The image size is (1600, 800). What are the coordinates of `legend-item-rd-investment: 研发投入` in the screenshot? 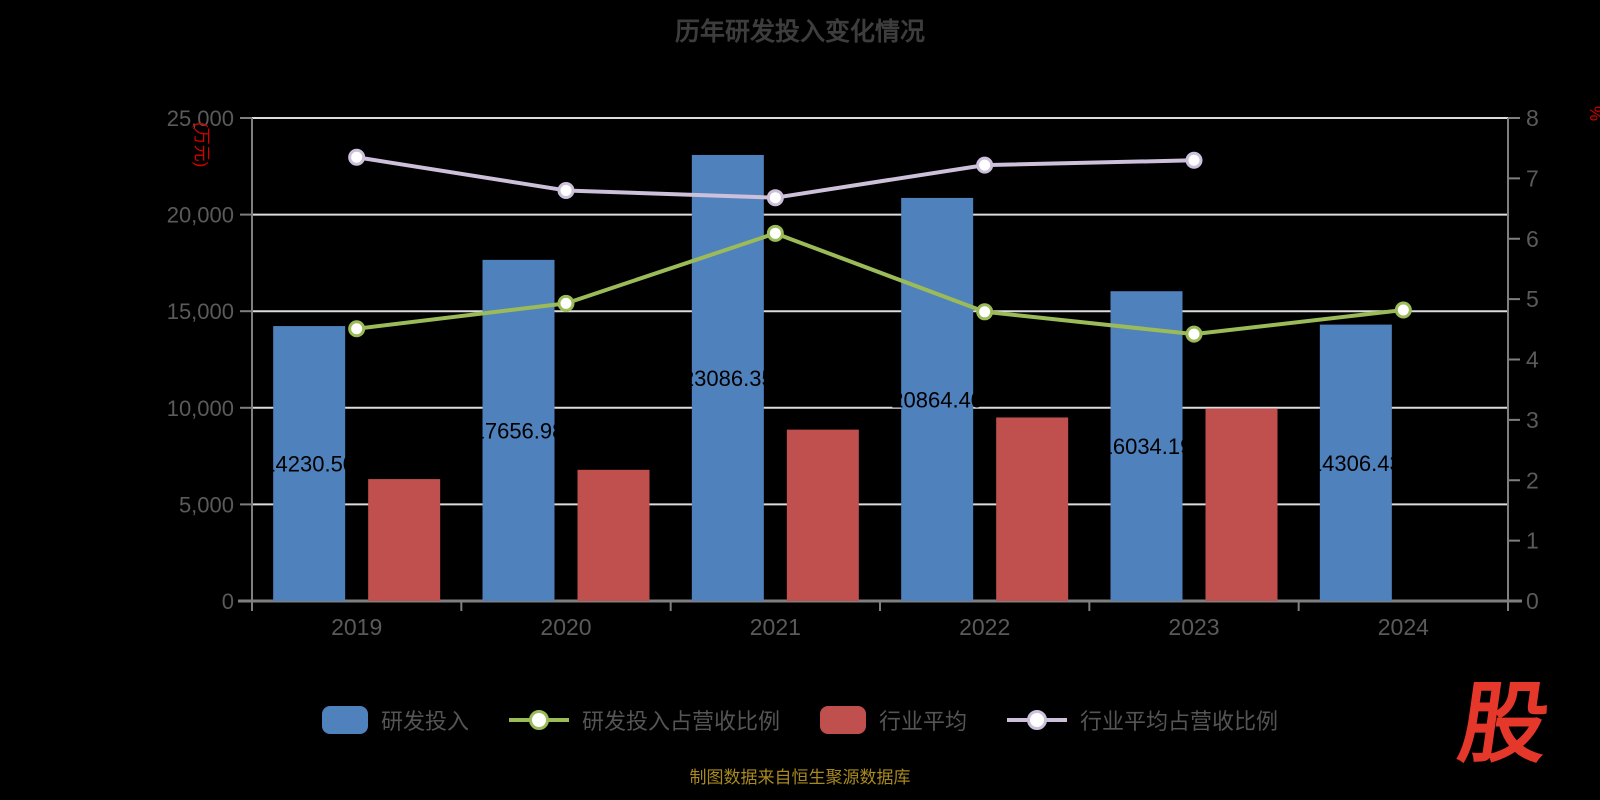 It's located at (395, 720).